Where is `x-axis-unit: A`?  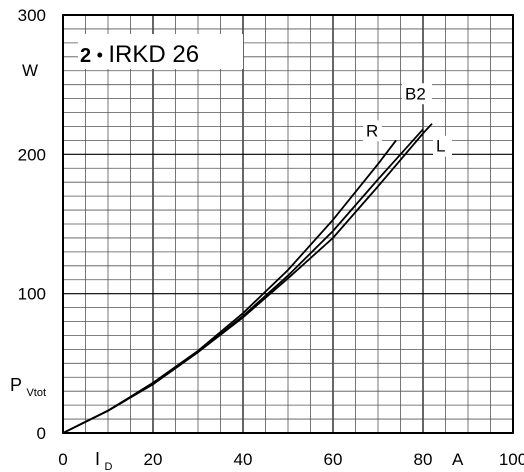 x-axis-unit: A is located at coordinates (458, 459).